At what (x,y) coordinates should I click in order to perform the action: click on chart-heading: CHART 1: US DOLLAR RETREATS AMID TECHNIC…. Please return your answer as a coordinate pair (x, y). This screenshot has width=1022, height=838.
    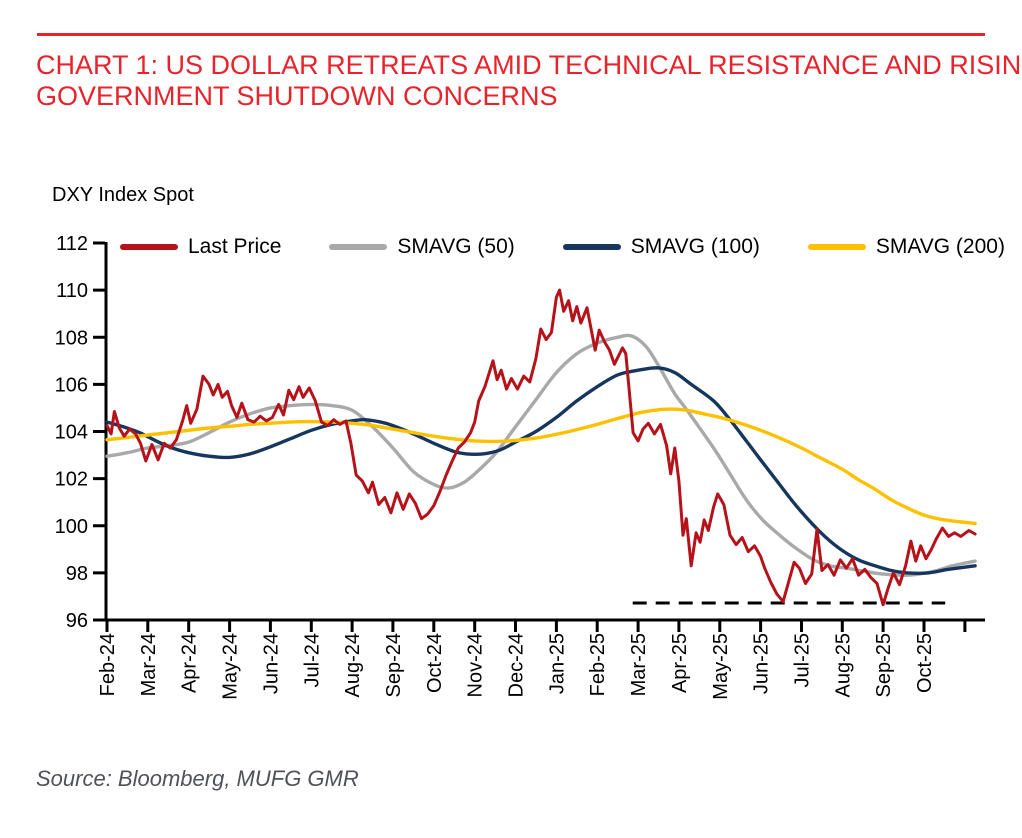
    Looking at the image, I should click on (529, 81).